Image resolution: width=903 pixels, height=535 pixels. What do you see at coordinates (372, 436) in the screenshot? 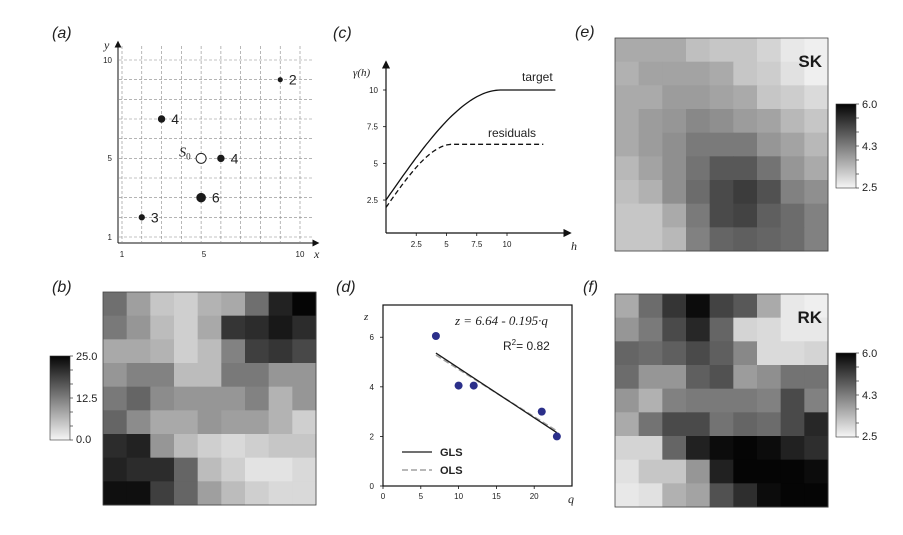
I see `d-ytick-label: 2` at bounding box center [372, 436].